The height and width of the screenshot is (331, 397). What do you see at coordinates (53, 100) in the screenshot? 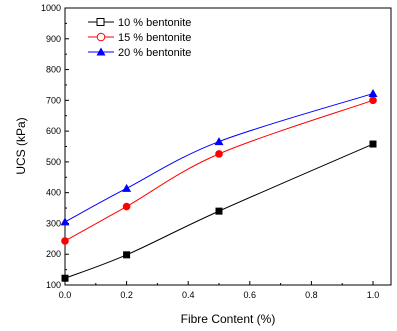
I see `y-tick-label: 700` at bounding box center [53, 100].